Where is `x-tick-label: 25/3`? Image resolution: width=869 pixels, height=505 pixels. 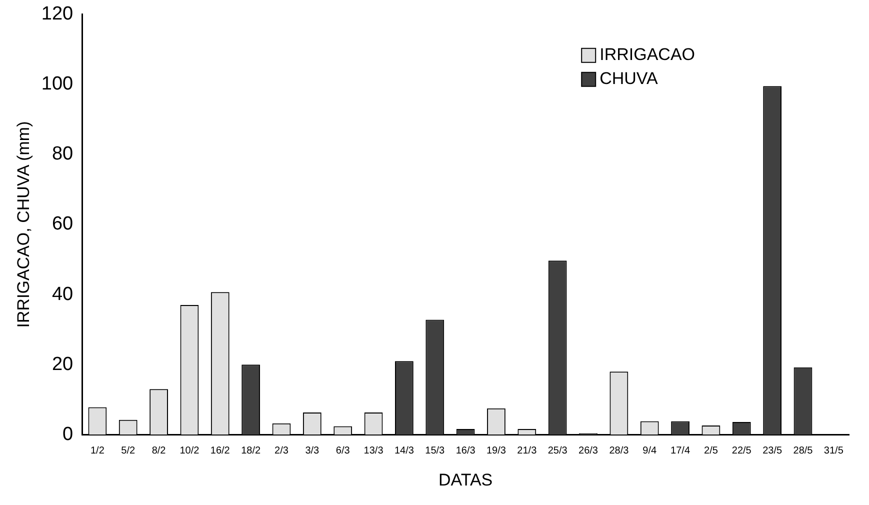 x-tick-label: 25/3 is located at coordinates (558, 450).